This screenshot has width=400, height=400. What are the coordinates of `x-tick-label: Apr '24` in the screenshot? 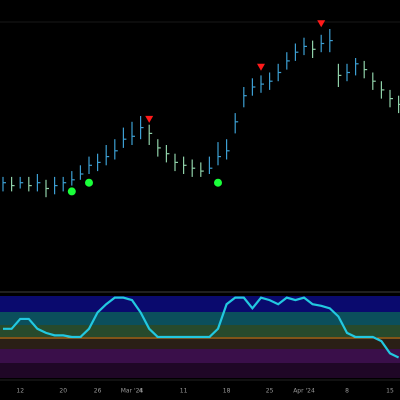 It's located at (304, 391).